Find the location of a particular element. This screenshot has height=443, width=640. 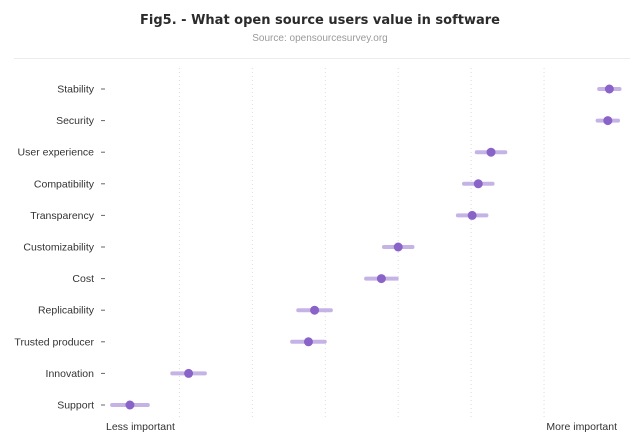

category-label-compatibility: Compatibility is located at coordinates (64, 184).